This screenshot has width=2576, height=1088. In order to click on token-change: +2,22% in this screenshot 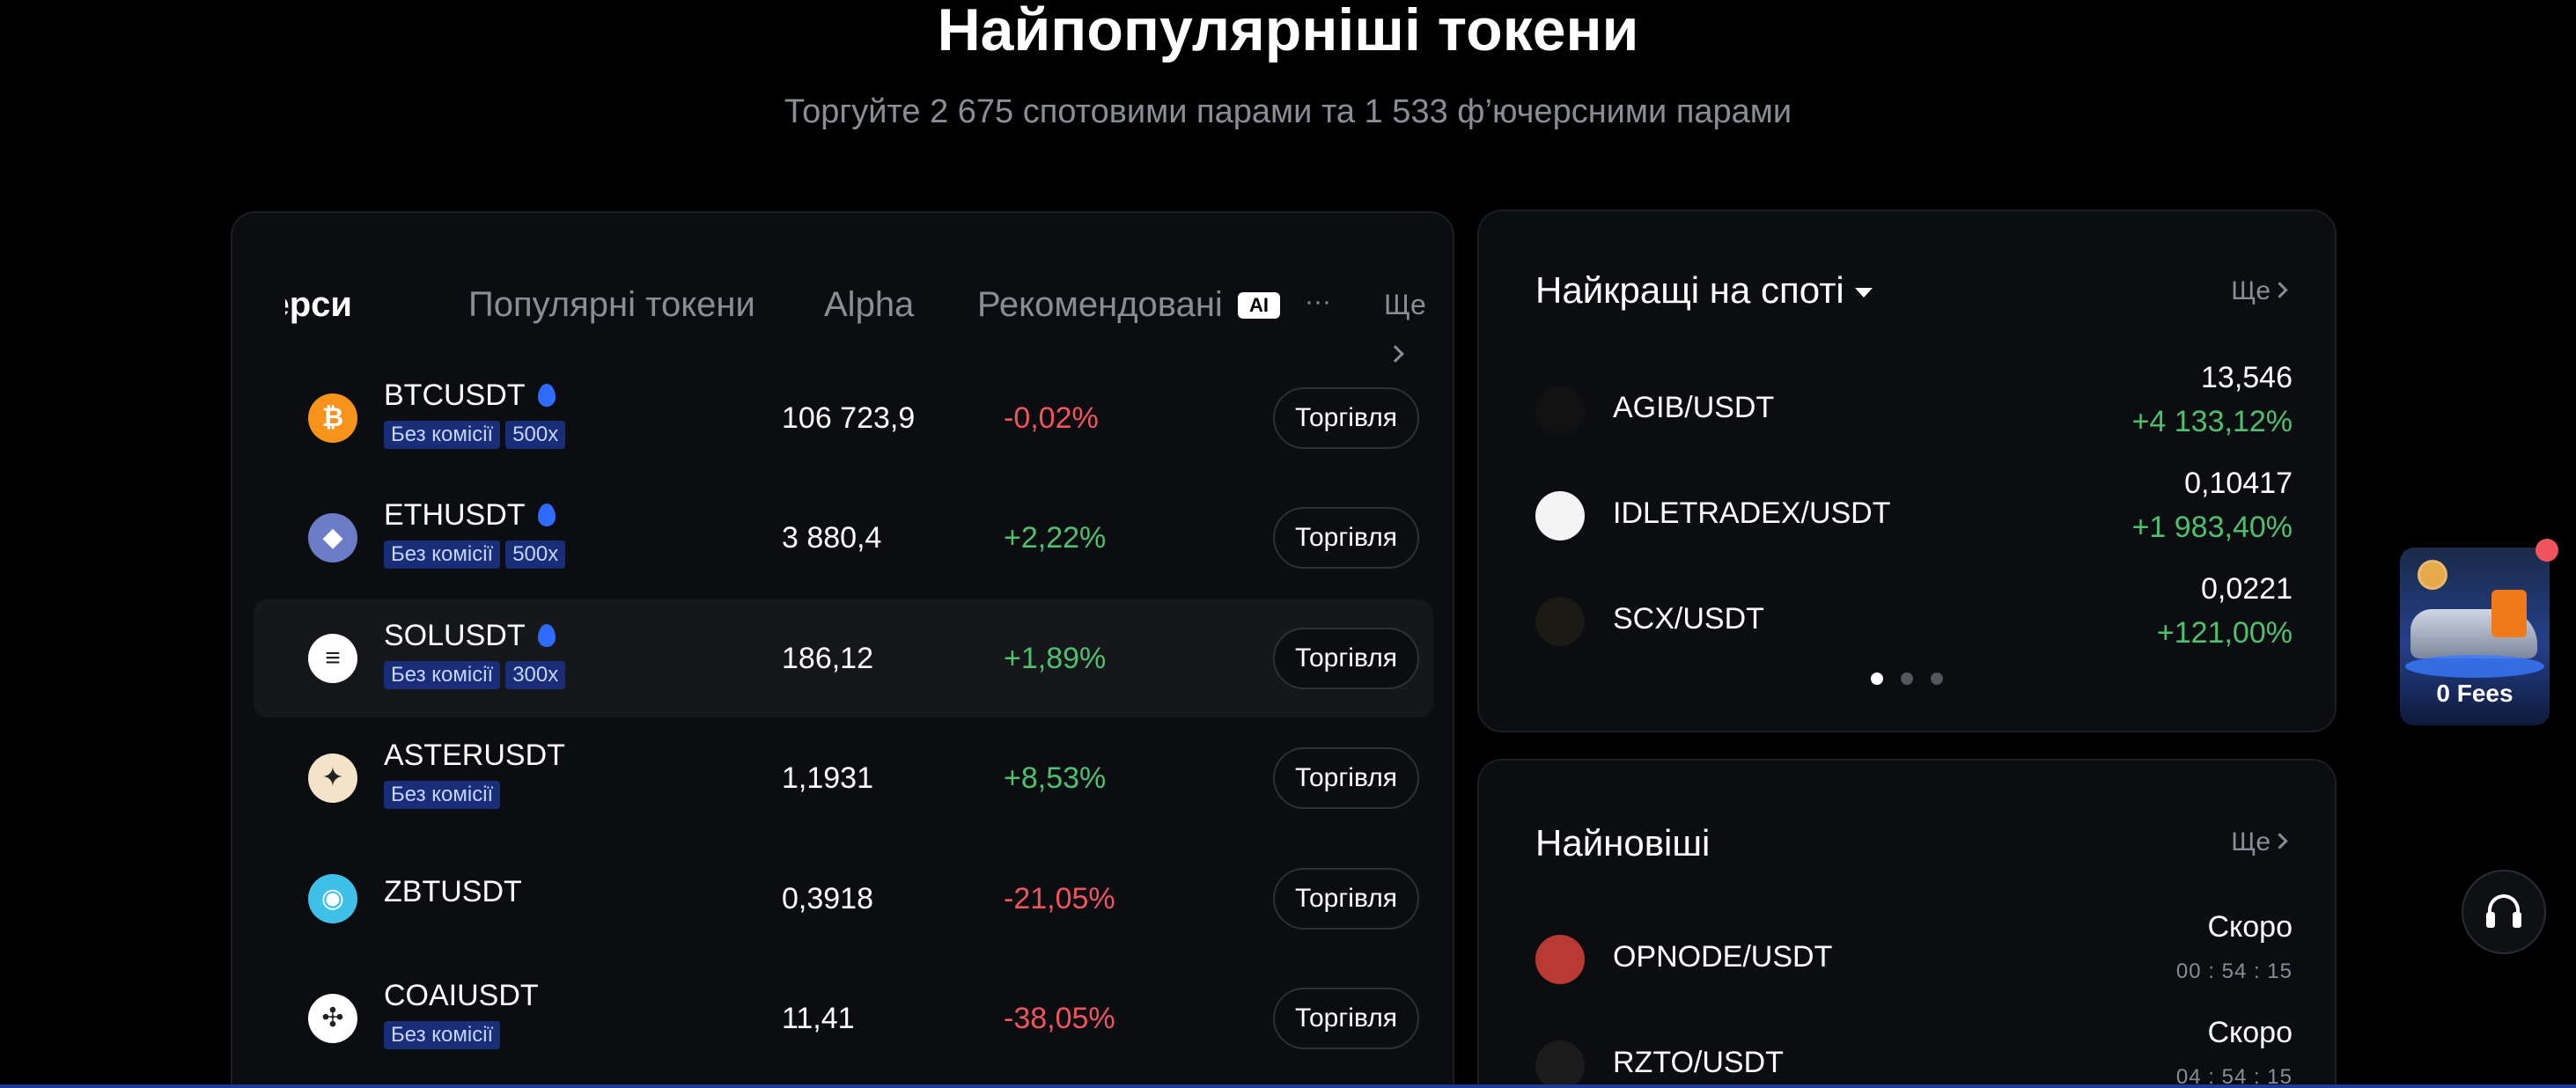, I will do `click(1055, 538)`.